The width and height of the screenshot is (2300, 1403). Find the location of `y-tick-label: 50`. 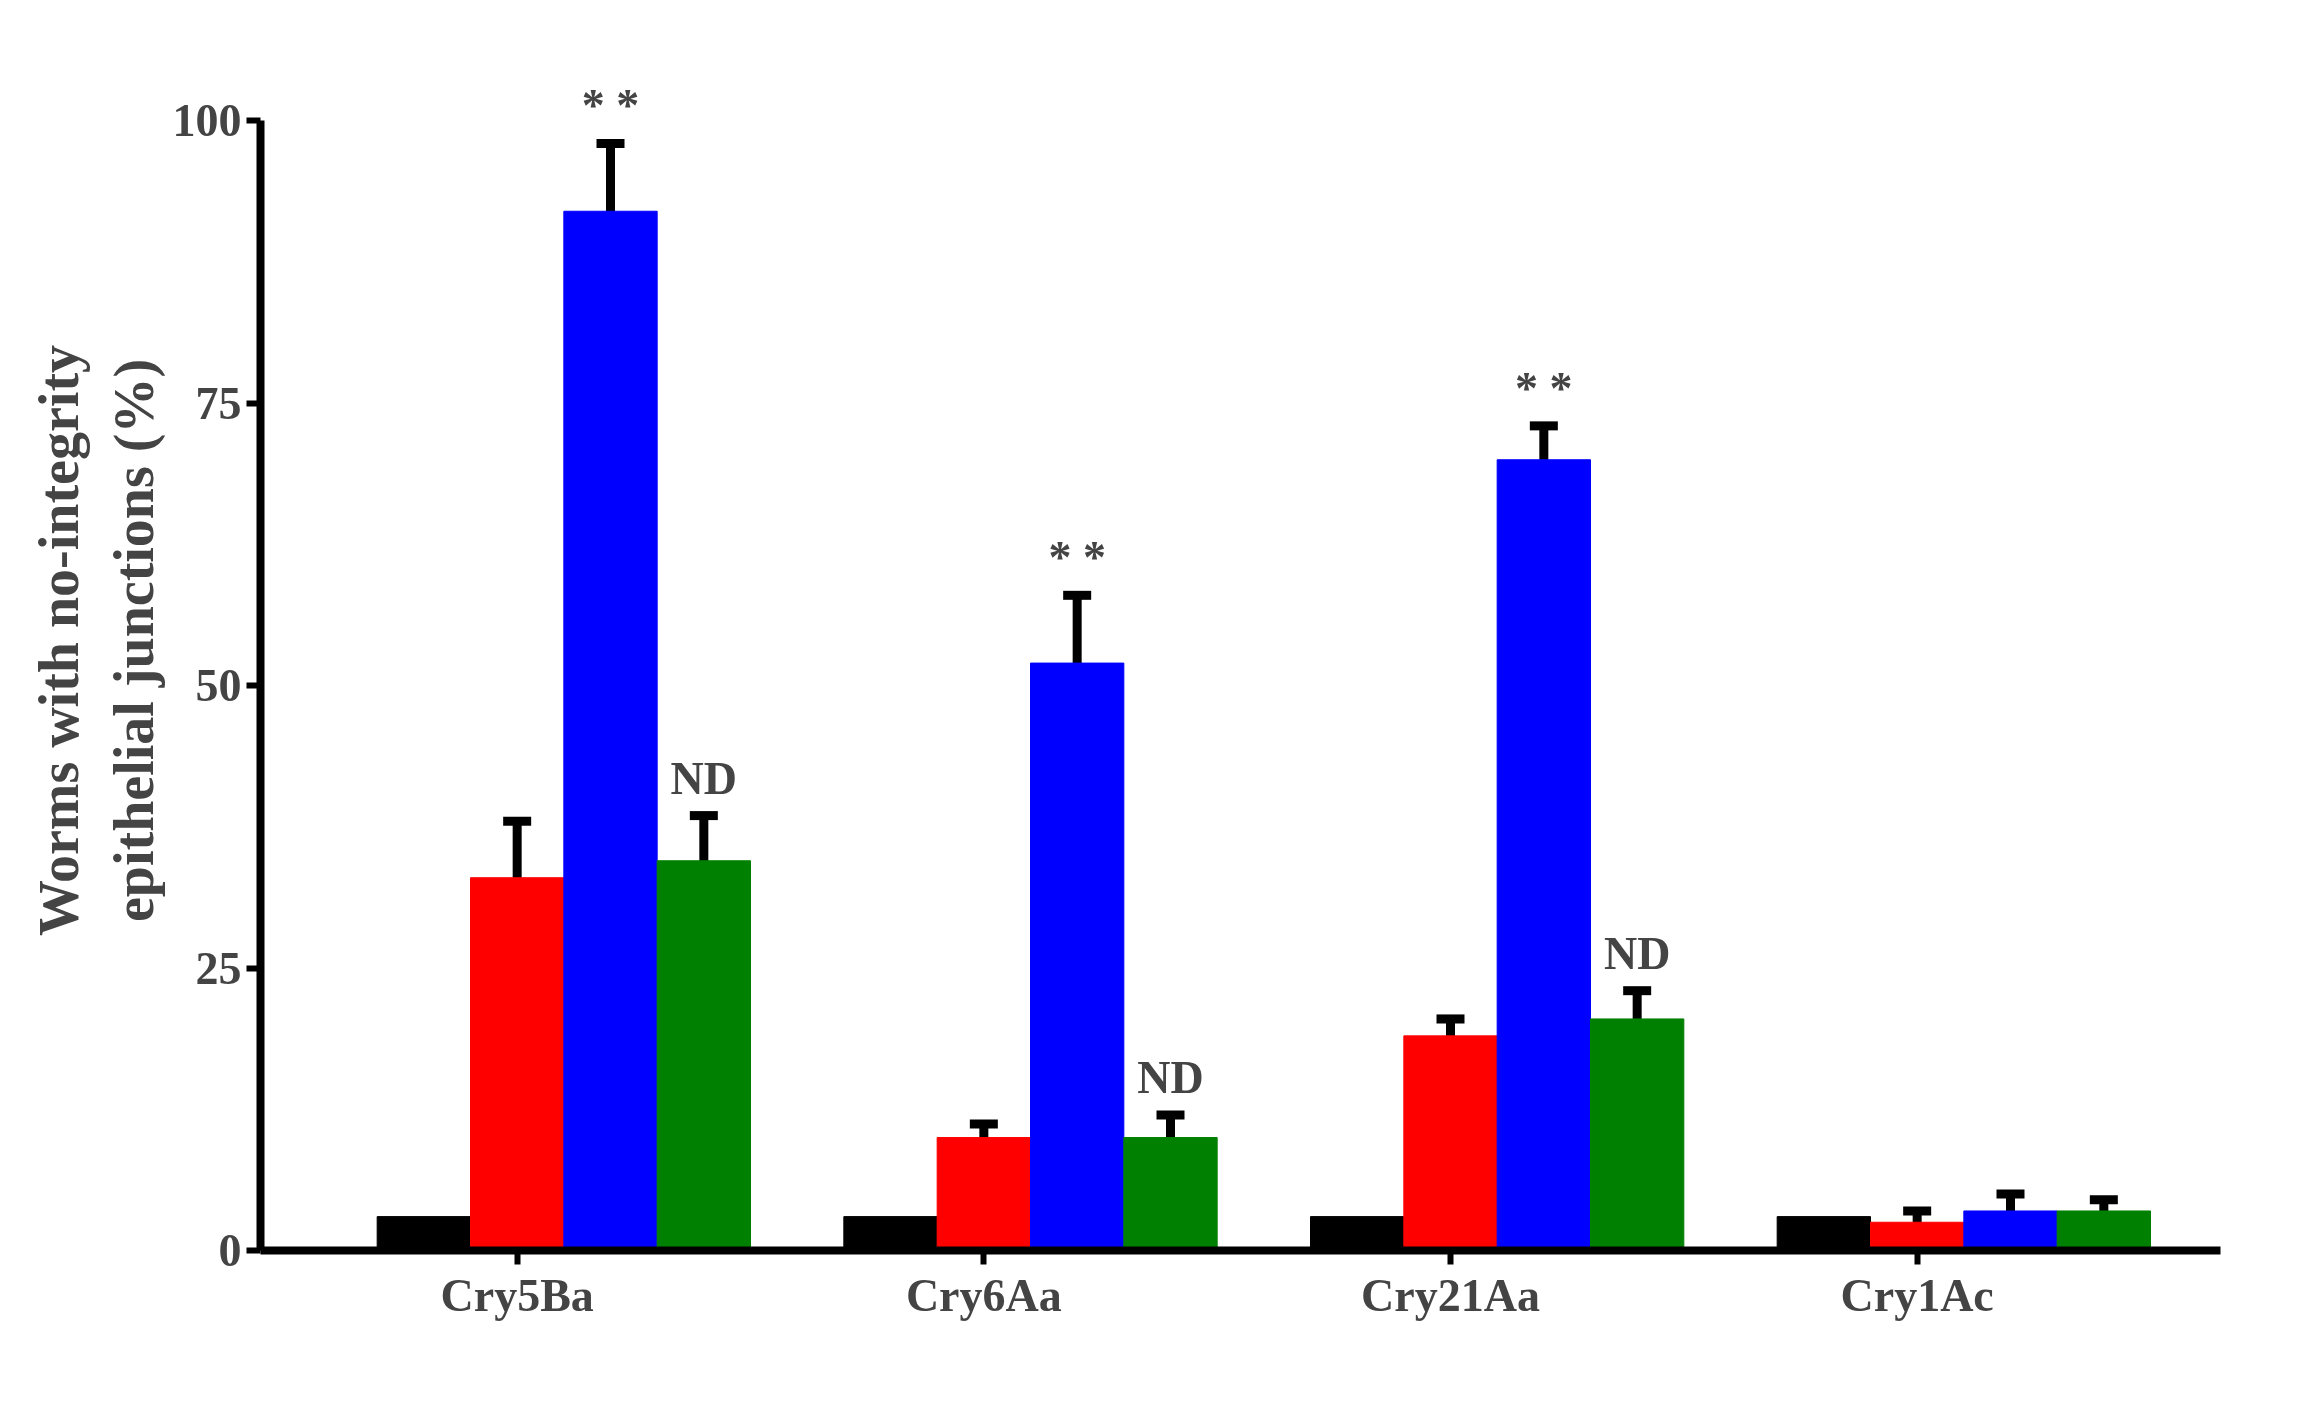

y-tick-label: 50 is located at coordinates (218, 686).